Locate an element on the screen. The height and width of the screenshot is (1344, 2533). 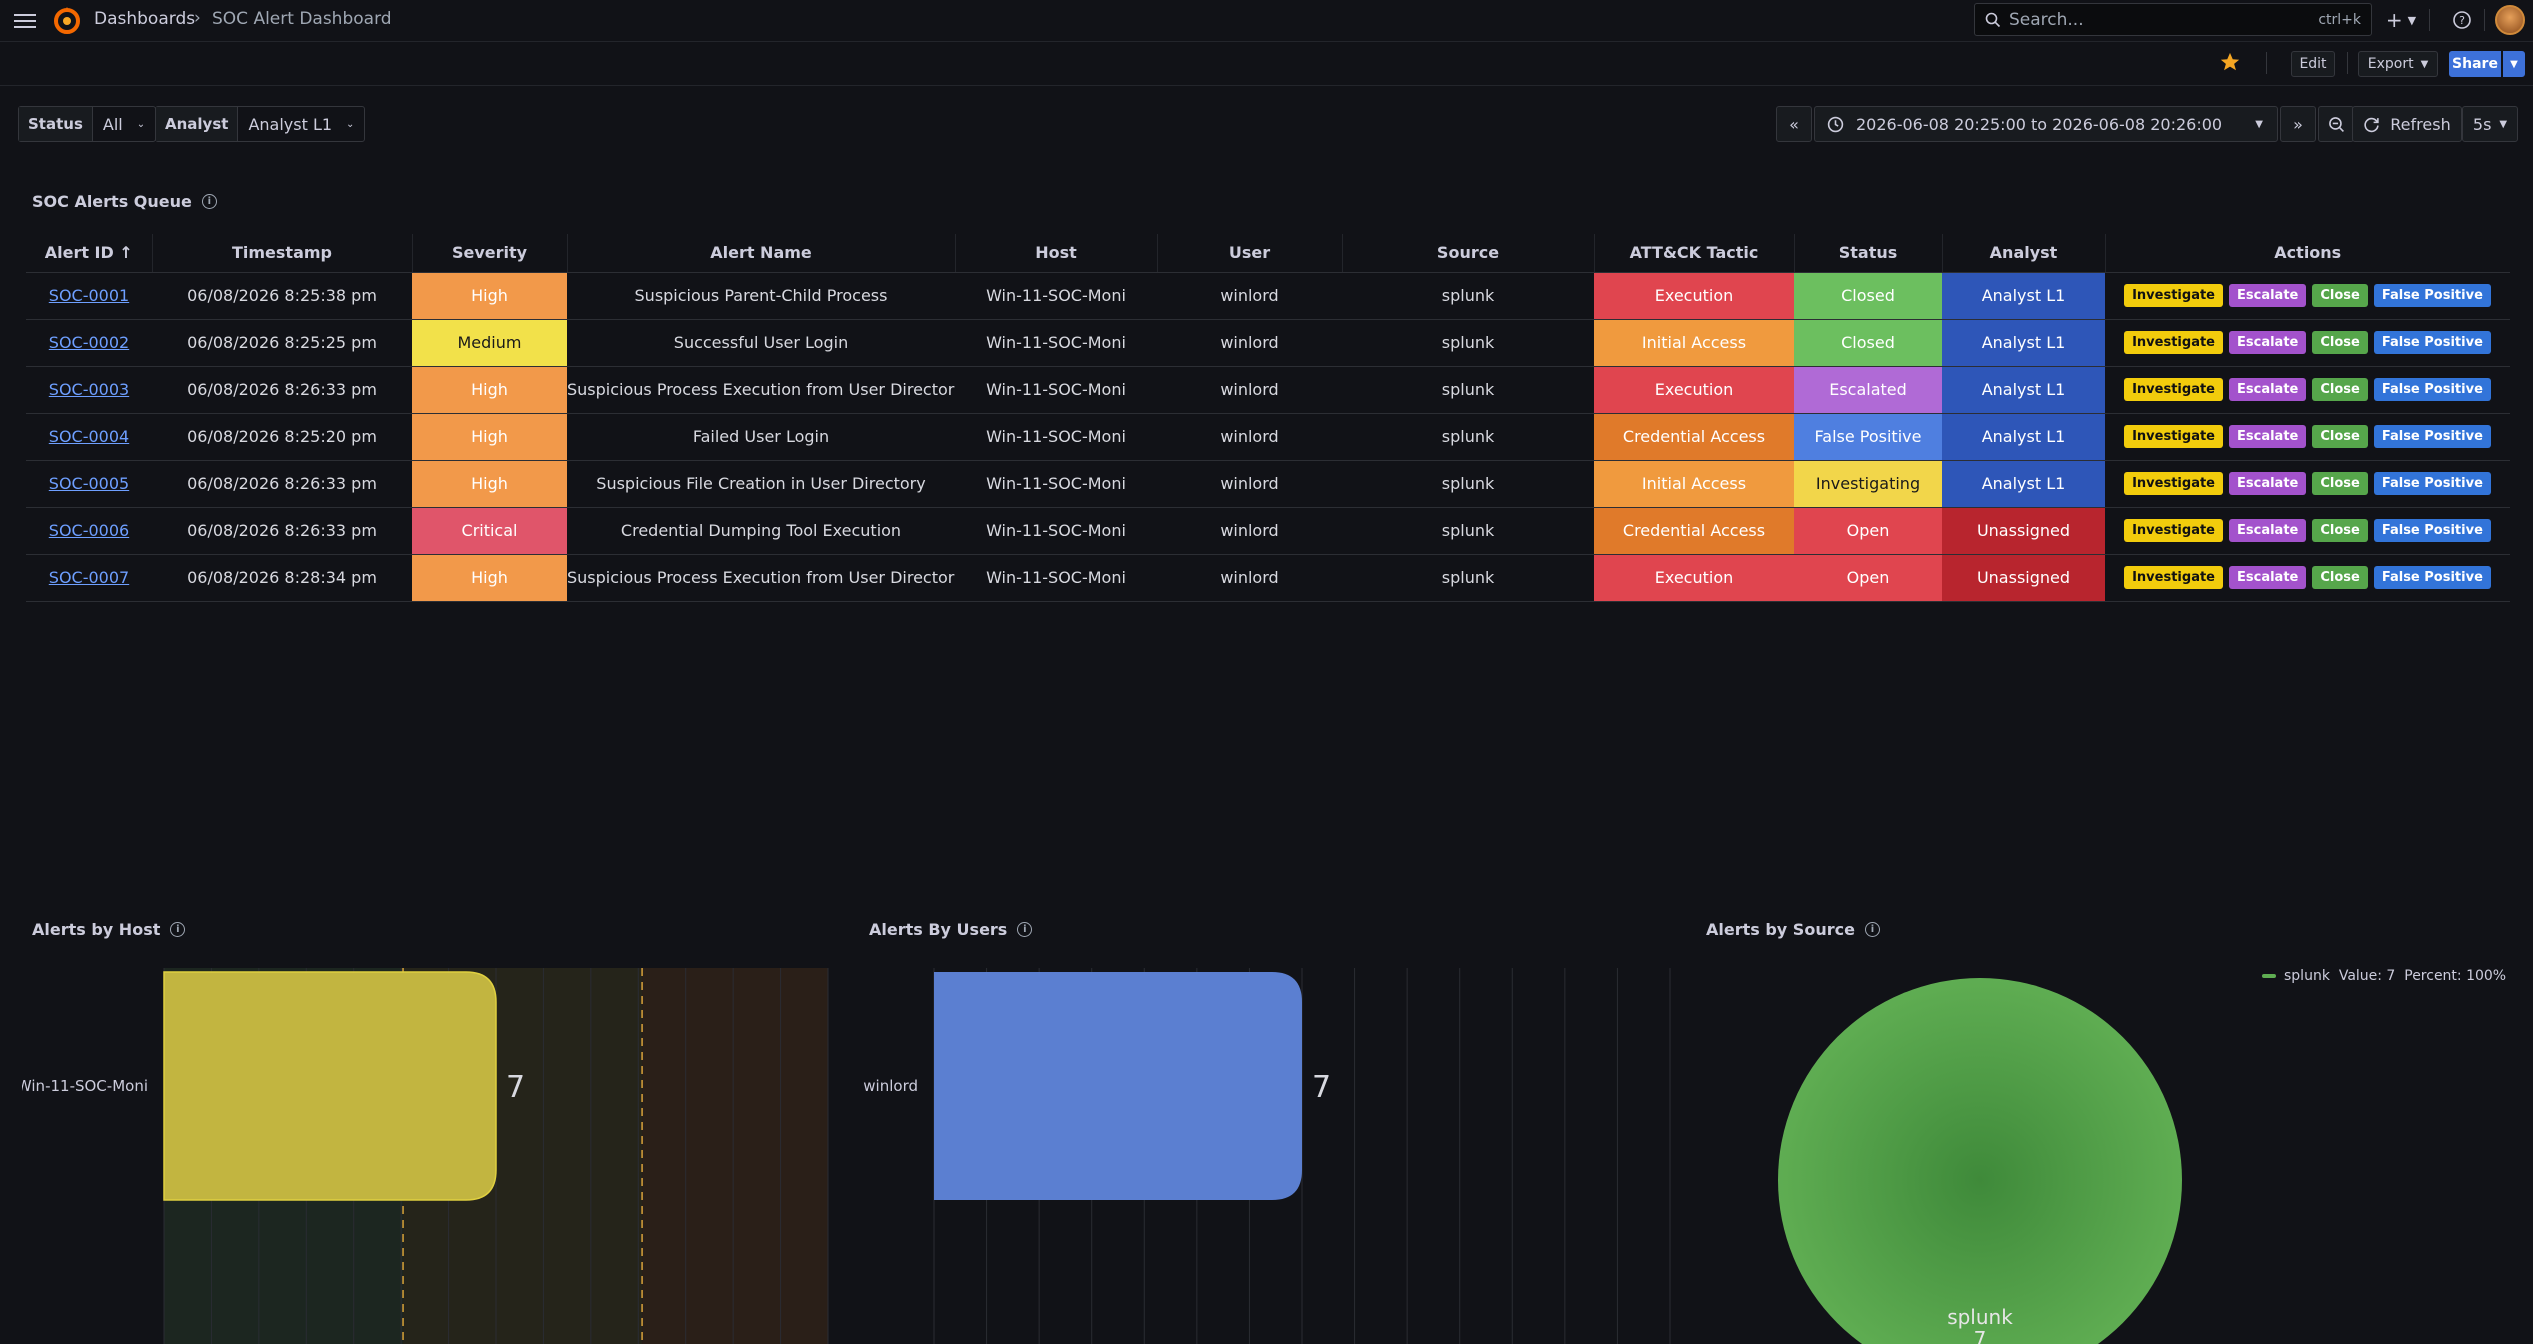
refresh-interval-picker: 5s ▼ is located at coordinates (2490, 124).